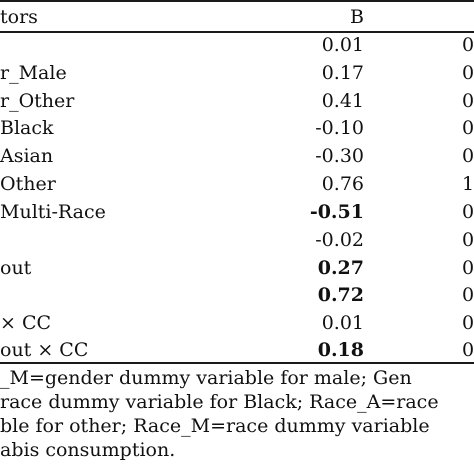  What do you see at coordinates (342, 101) in the screenshot?
I see `row-b-value: 0.41` at bounding box center [342, 101].